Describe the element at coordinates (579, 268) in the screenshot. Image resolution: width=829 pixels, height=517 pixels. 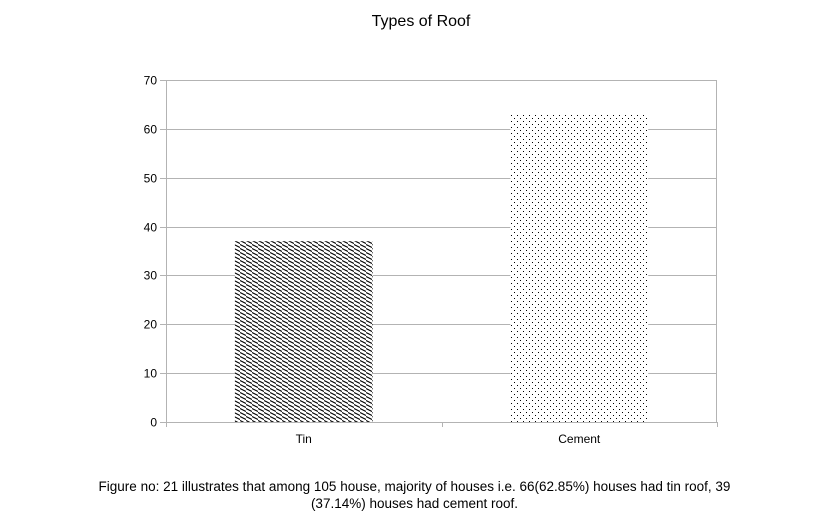
I see `bar-cement` at that location.